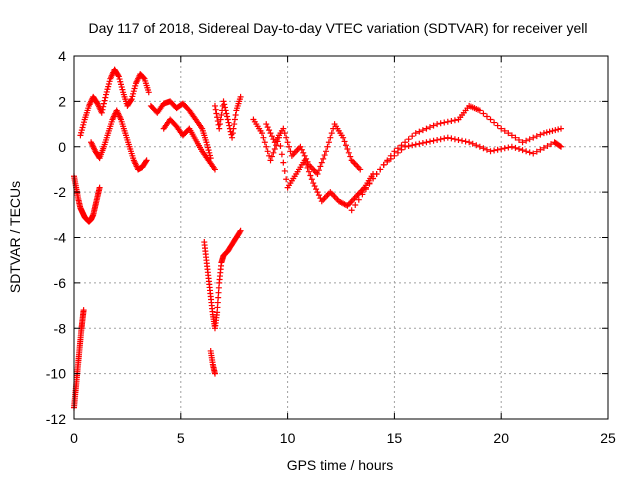 The width and height of the screenshot is (640, 480). I want to click on series-morning-rise, so click(114, 102).